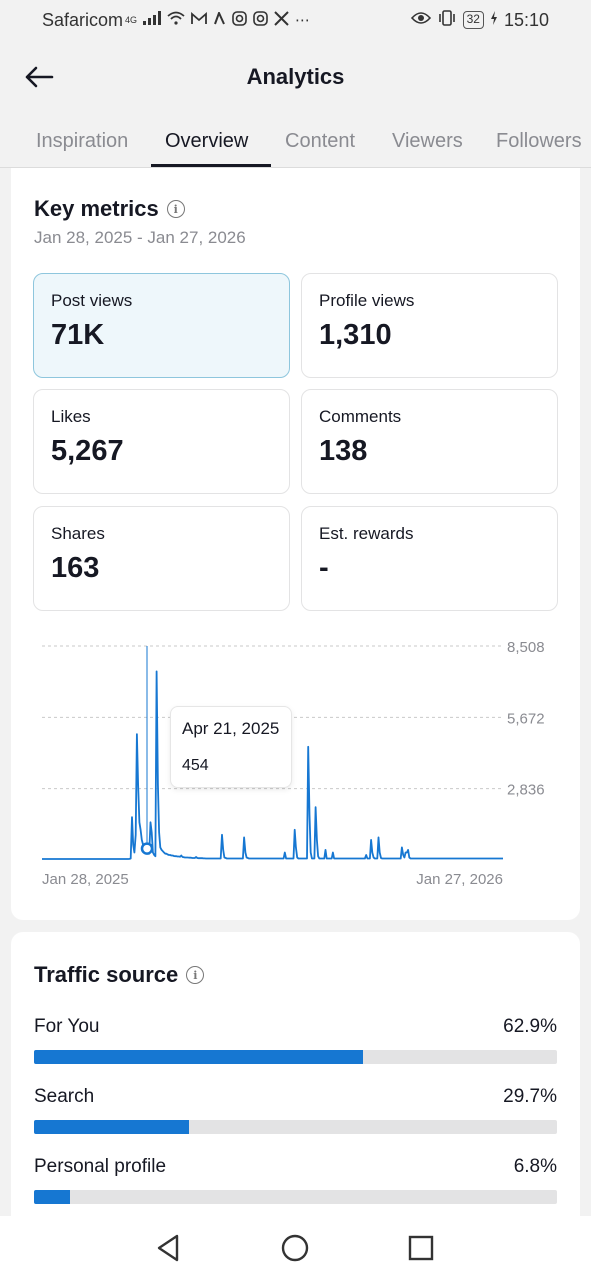 This screenshot has width=591, height=1280. I want to click on series-line, so click(272, 765).